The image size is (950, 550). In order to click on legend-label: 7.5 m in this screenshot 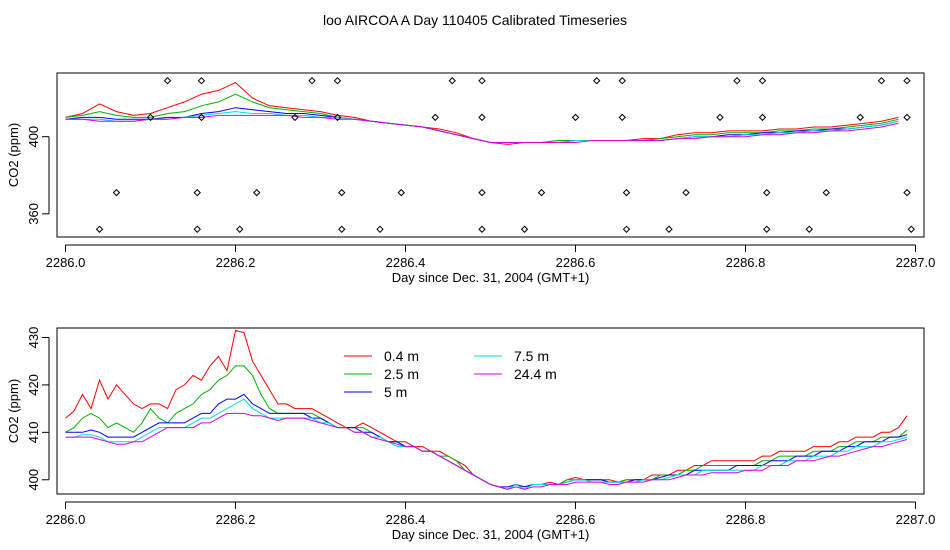, I will do `click(531, 356)`.